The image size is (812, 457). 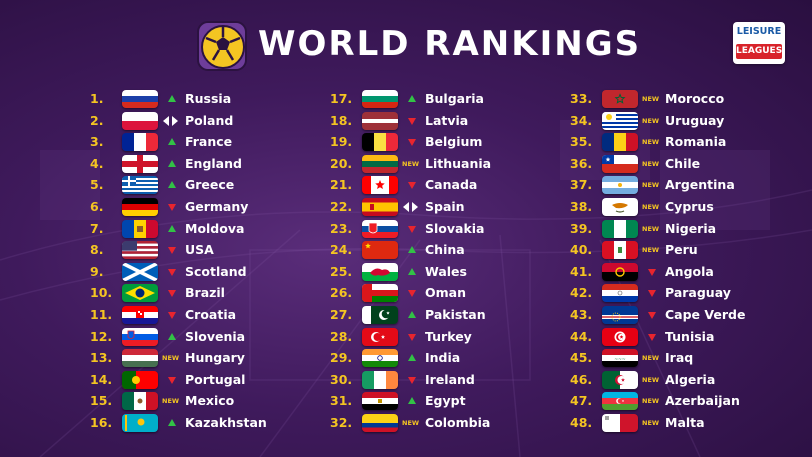 What do you see at coordinates (341, 314) in the screenshot?
I see `rank-number: 27.` at bounding box center [341, 314].